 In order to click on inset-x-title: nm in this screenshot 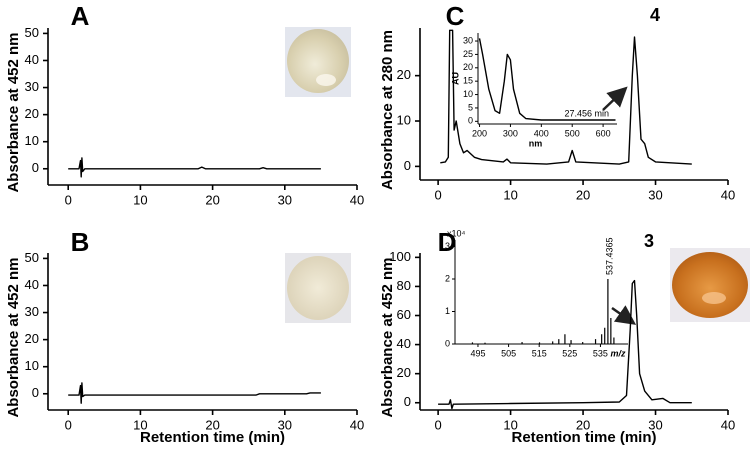, I will do `click(536, 143)`.